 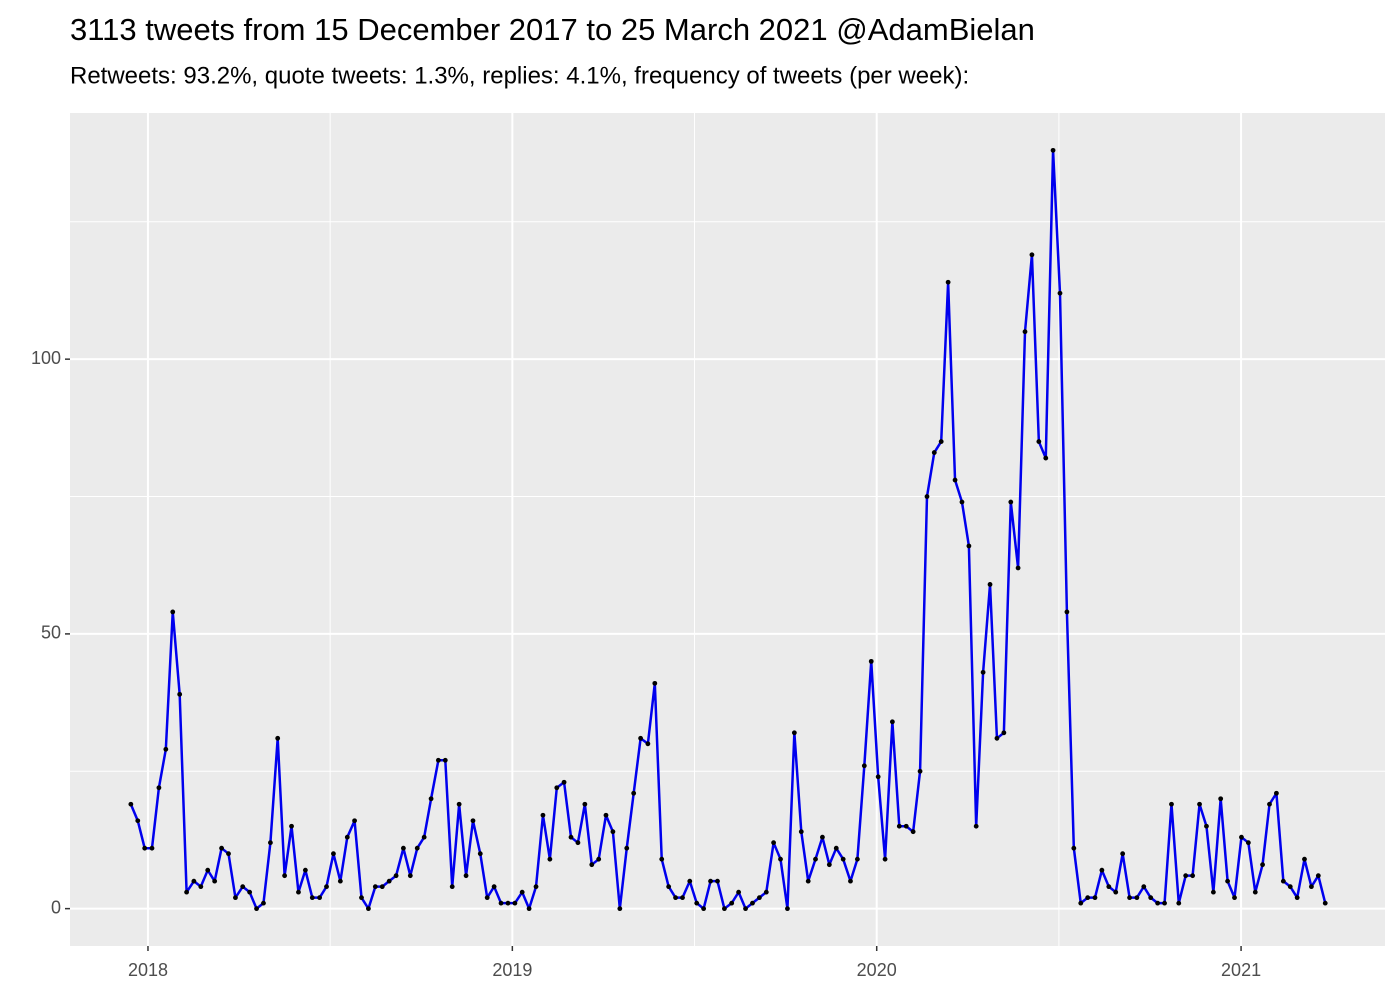 What do you see at coordinates (877, 970) in the screenshot?
I see `x-tick-label: 2020` at bounding box center [877, 970].